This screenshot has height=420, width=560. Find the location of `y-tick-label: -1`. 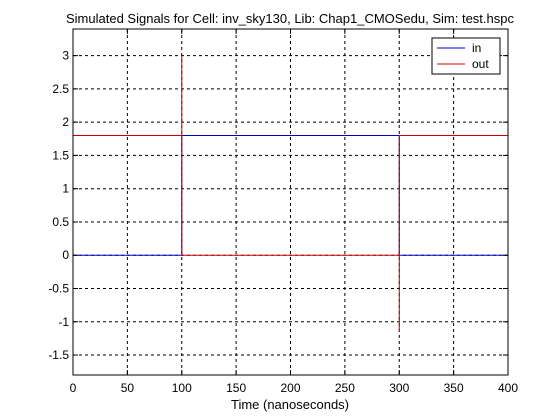

y-tick-label: -1 is located at coordinates (63, 322).